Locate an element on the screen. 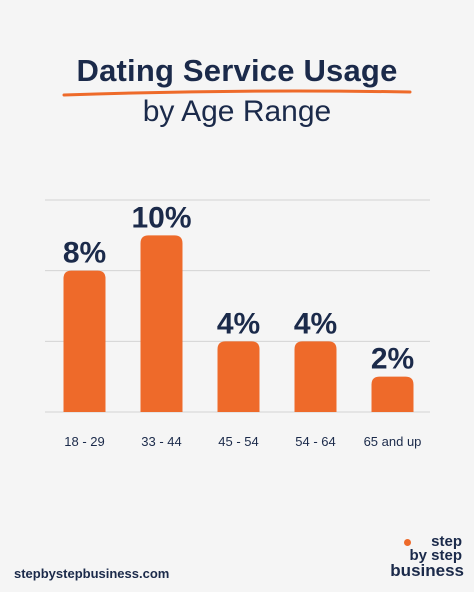 This screenshot has width=474, height=592. logo-dot-icon is located at coordinates (407, 542).